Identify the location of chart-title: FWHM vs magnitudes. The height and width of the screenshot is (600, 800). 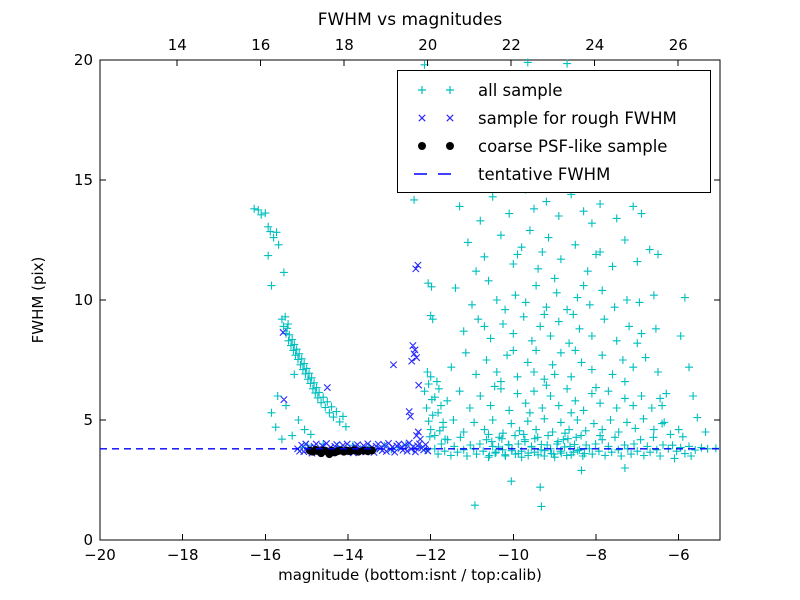
(410, 20).